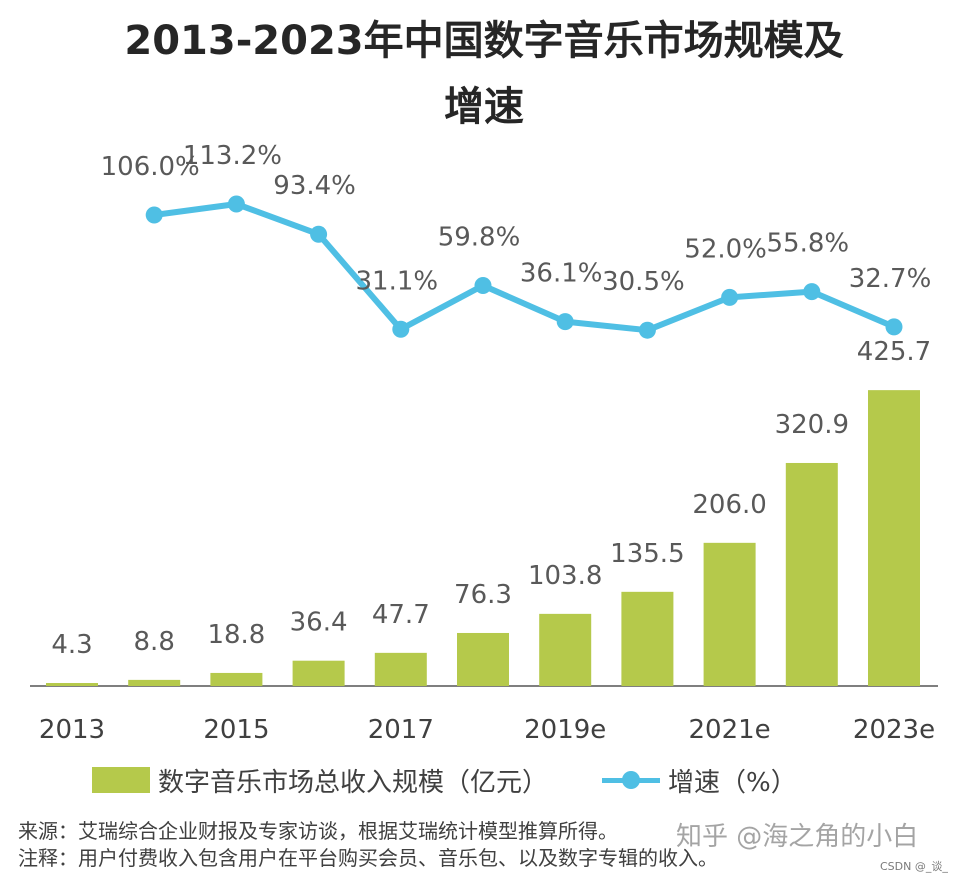 The height and width of the screenshot is (880, 968). Describe the element at coordinates (396, 281) in the screenshot. I see `growth-value-label: 31.1%` at that location.